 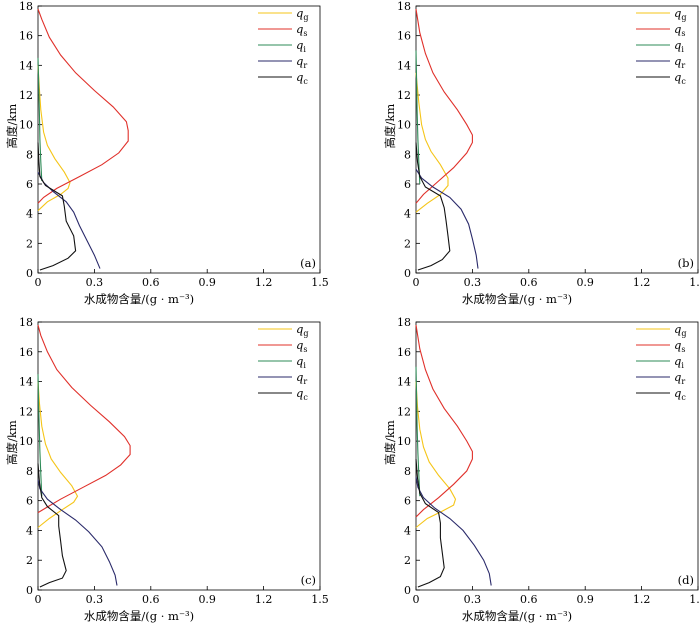 What do you see at coordinates (29, 530) in the screenshot?
I see `y-tick-label: 4` at bounding box center [29, 530].